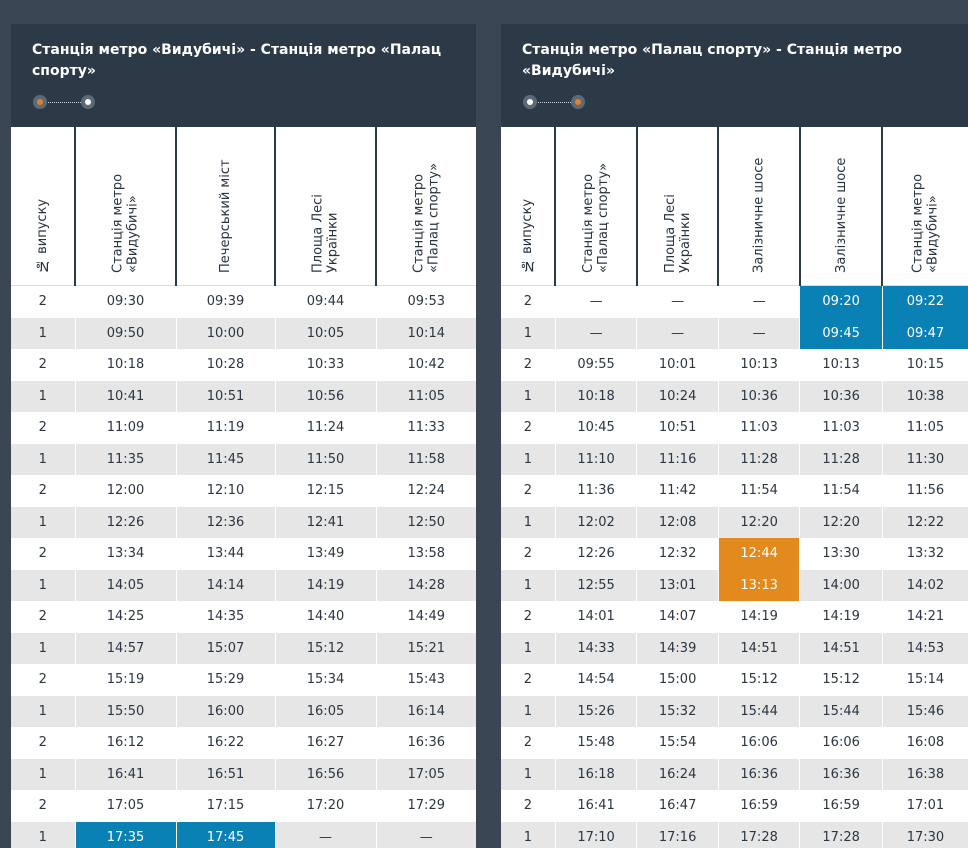 The width and height of the screenshot is (968, 848). Describe the element at coordinates (841, 648) in the screenshot. I see `time-cell: 14:51` at that location.